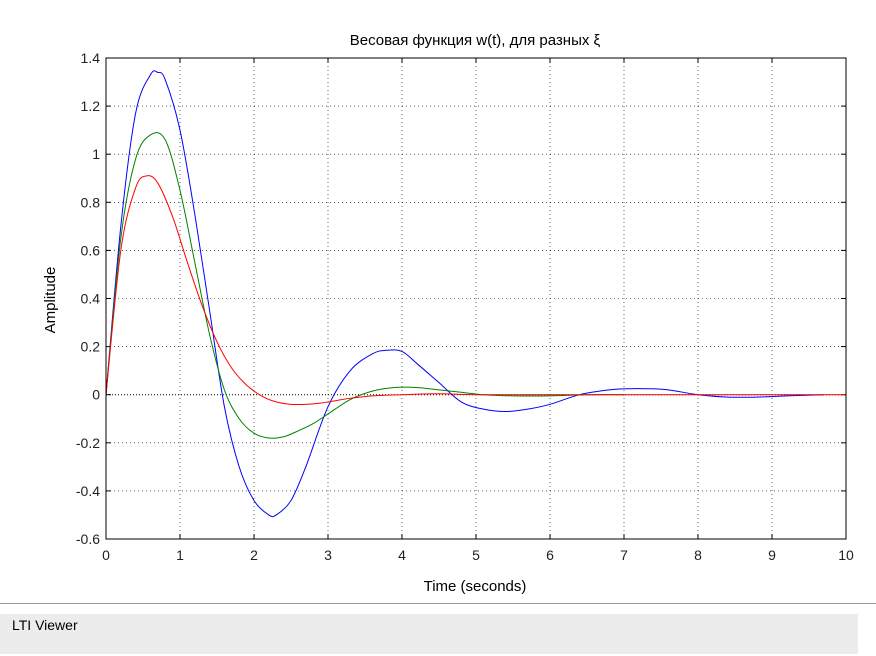 The height and width of the screenshot is (656, 876). I want to click on status-bar: LTI Viewer, so click(429, 634).